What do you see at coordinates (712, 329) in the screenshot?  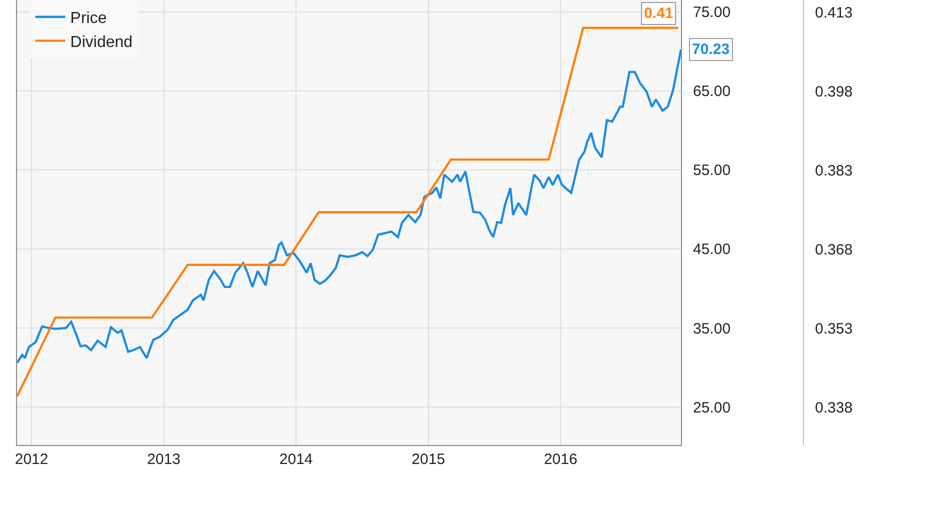 I see `y-tick-label: 35.00` at bounding box center [712, 329].